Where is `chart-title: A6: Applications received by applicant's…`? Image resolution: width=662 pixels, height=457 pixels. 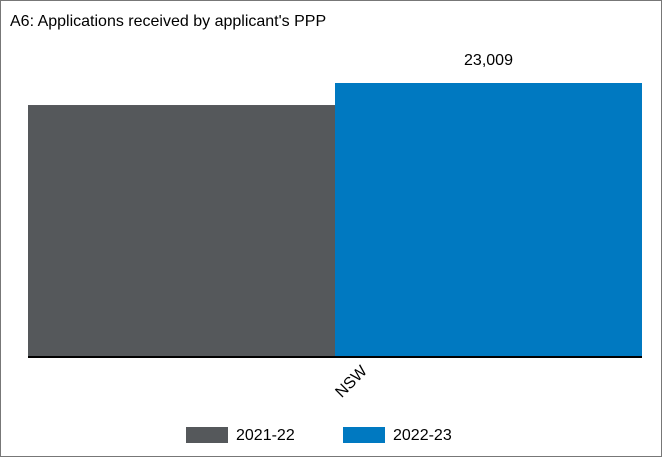
chart-title: A6: Applications received by applicant's… is located at coordinates (168, 21).